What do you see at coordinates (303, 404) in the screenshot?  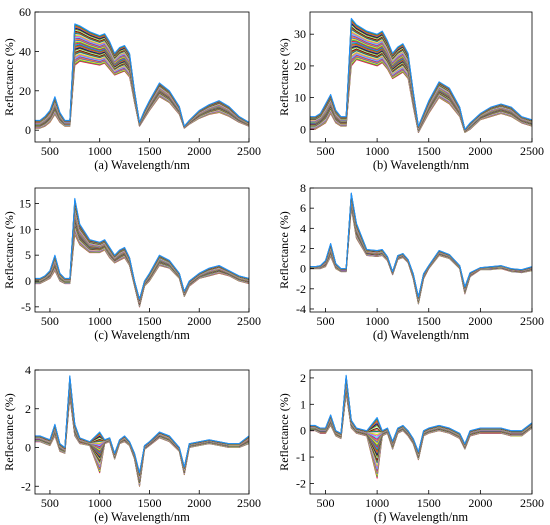 I see `y-tick-label: 1` at bounding box center [303, 404].